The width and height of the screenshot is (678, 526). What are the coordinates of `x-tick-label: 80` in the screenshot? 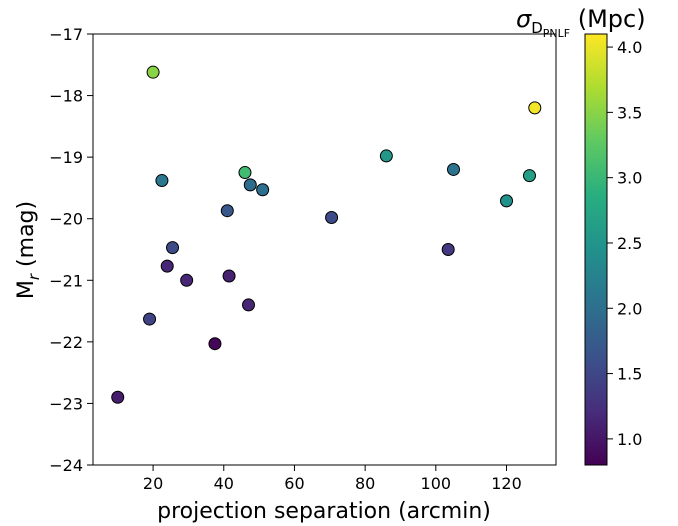 It's located at (365, 483).